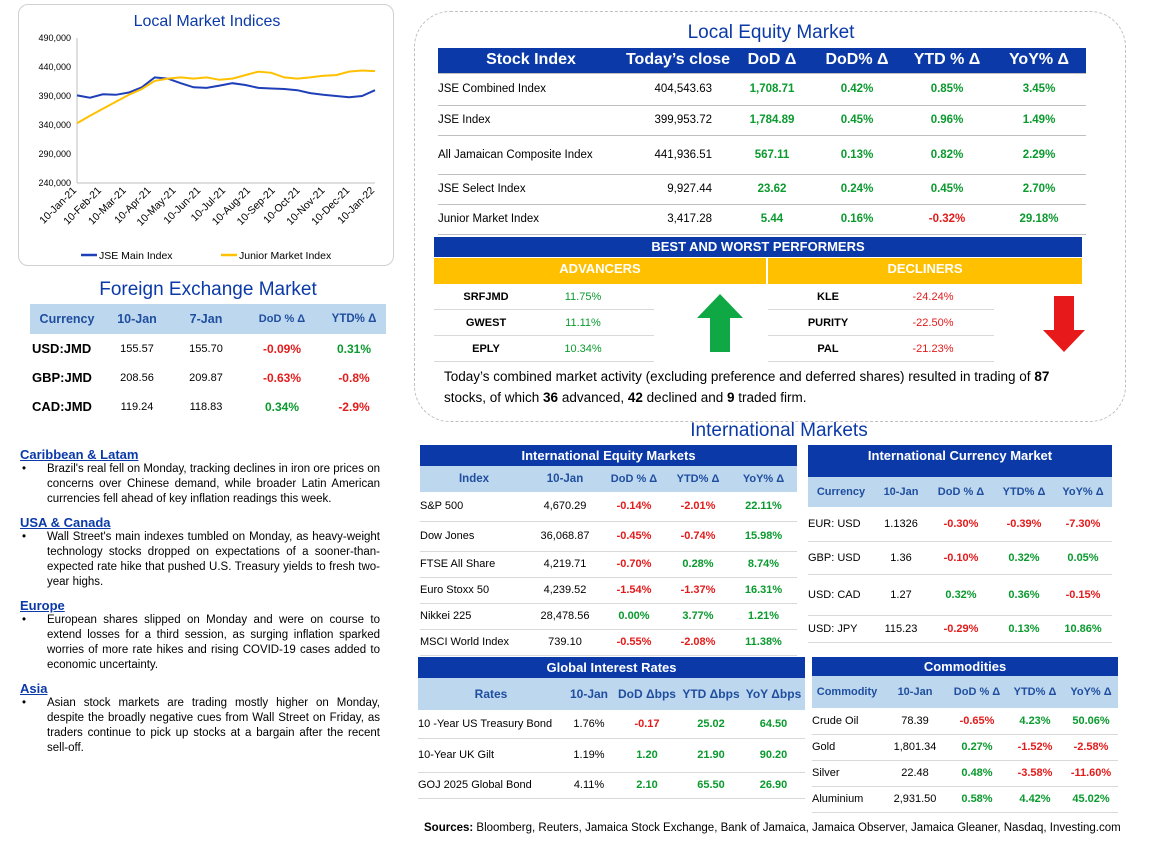  Describe the element at coordinates (933, 323) in the screenshot. I see `stock-change: -22.50%` at that location.